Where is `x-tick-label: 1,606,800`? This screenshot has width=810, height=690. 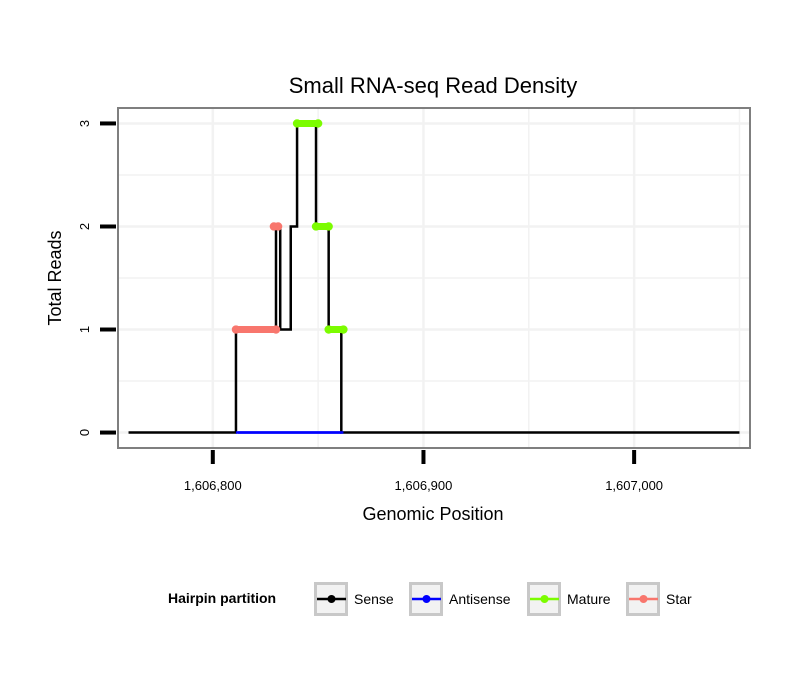
x-tick-label: 1,606,800 is located at coordinates (213, 485).